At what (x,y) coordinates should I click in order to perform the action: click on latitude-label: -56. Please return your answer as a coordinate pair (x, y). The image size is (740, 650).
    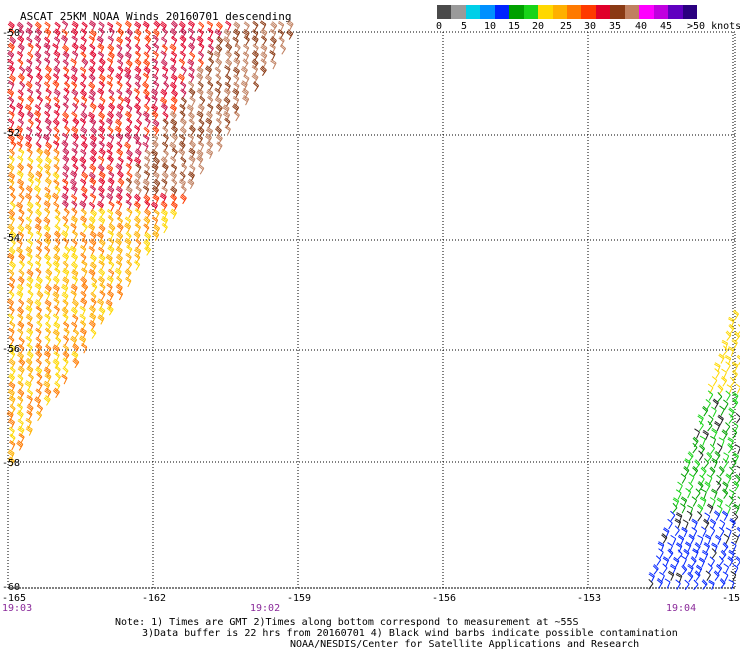
    Looking at the image, I should click on (11, 349).